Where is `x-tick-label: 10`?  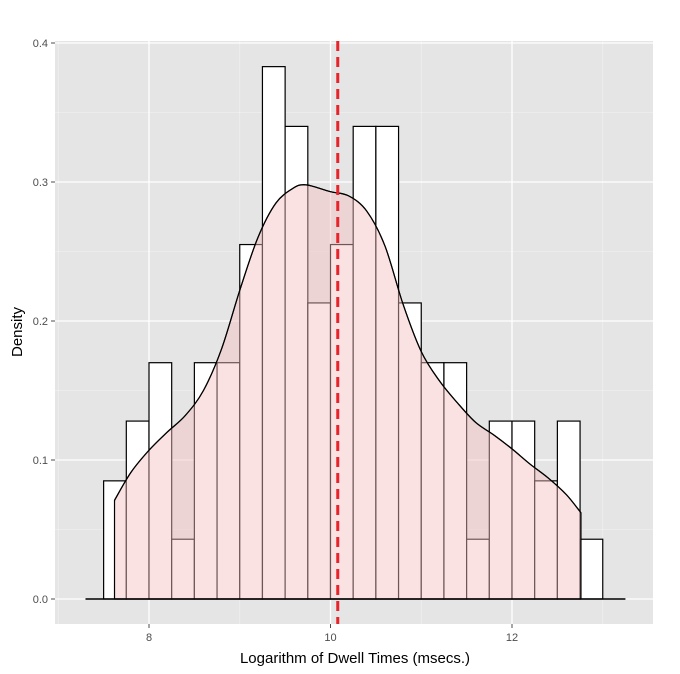
x-tick-label: 10 is located at coordinates (330, 638).